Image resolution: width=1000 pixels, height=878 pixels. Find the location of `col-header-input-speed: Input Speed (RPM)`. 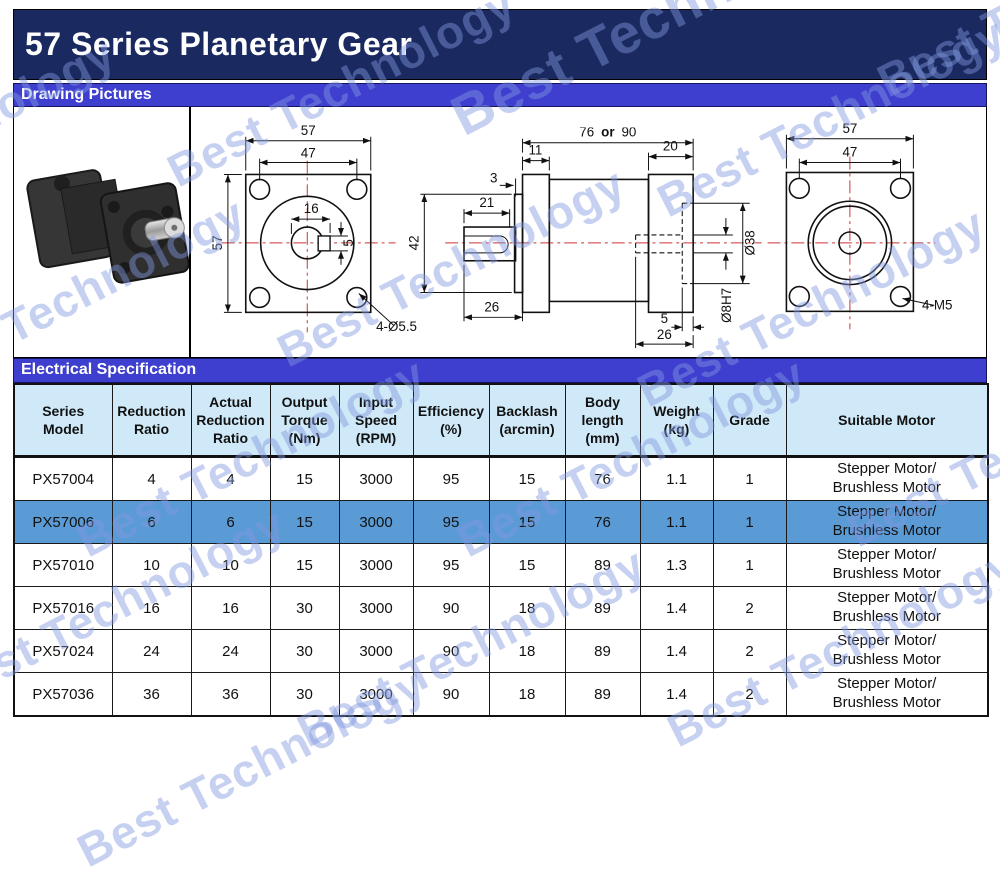

col-header-input-speed: Input Speed (RPM) is located at coordinates (376, 420).